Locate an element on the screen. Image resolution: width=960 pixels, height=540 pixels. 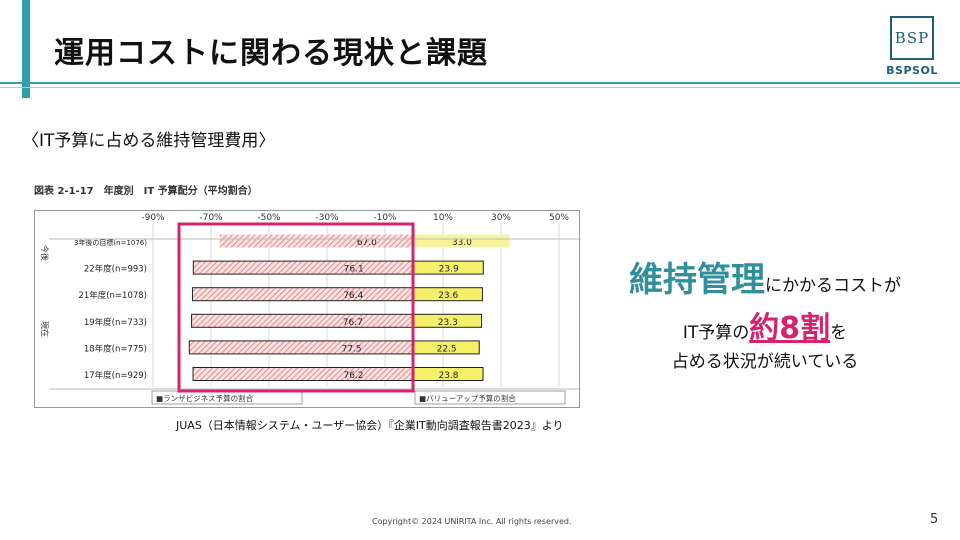
category-label: 22年度(n=993) is located at coordinates (115, 269).